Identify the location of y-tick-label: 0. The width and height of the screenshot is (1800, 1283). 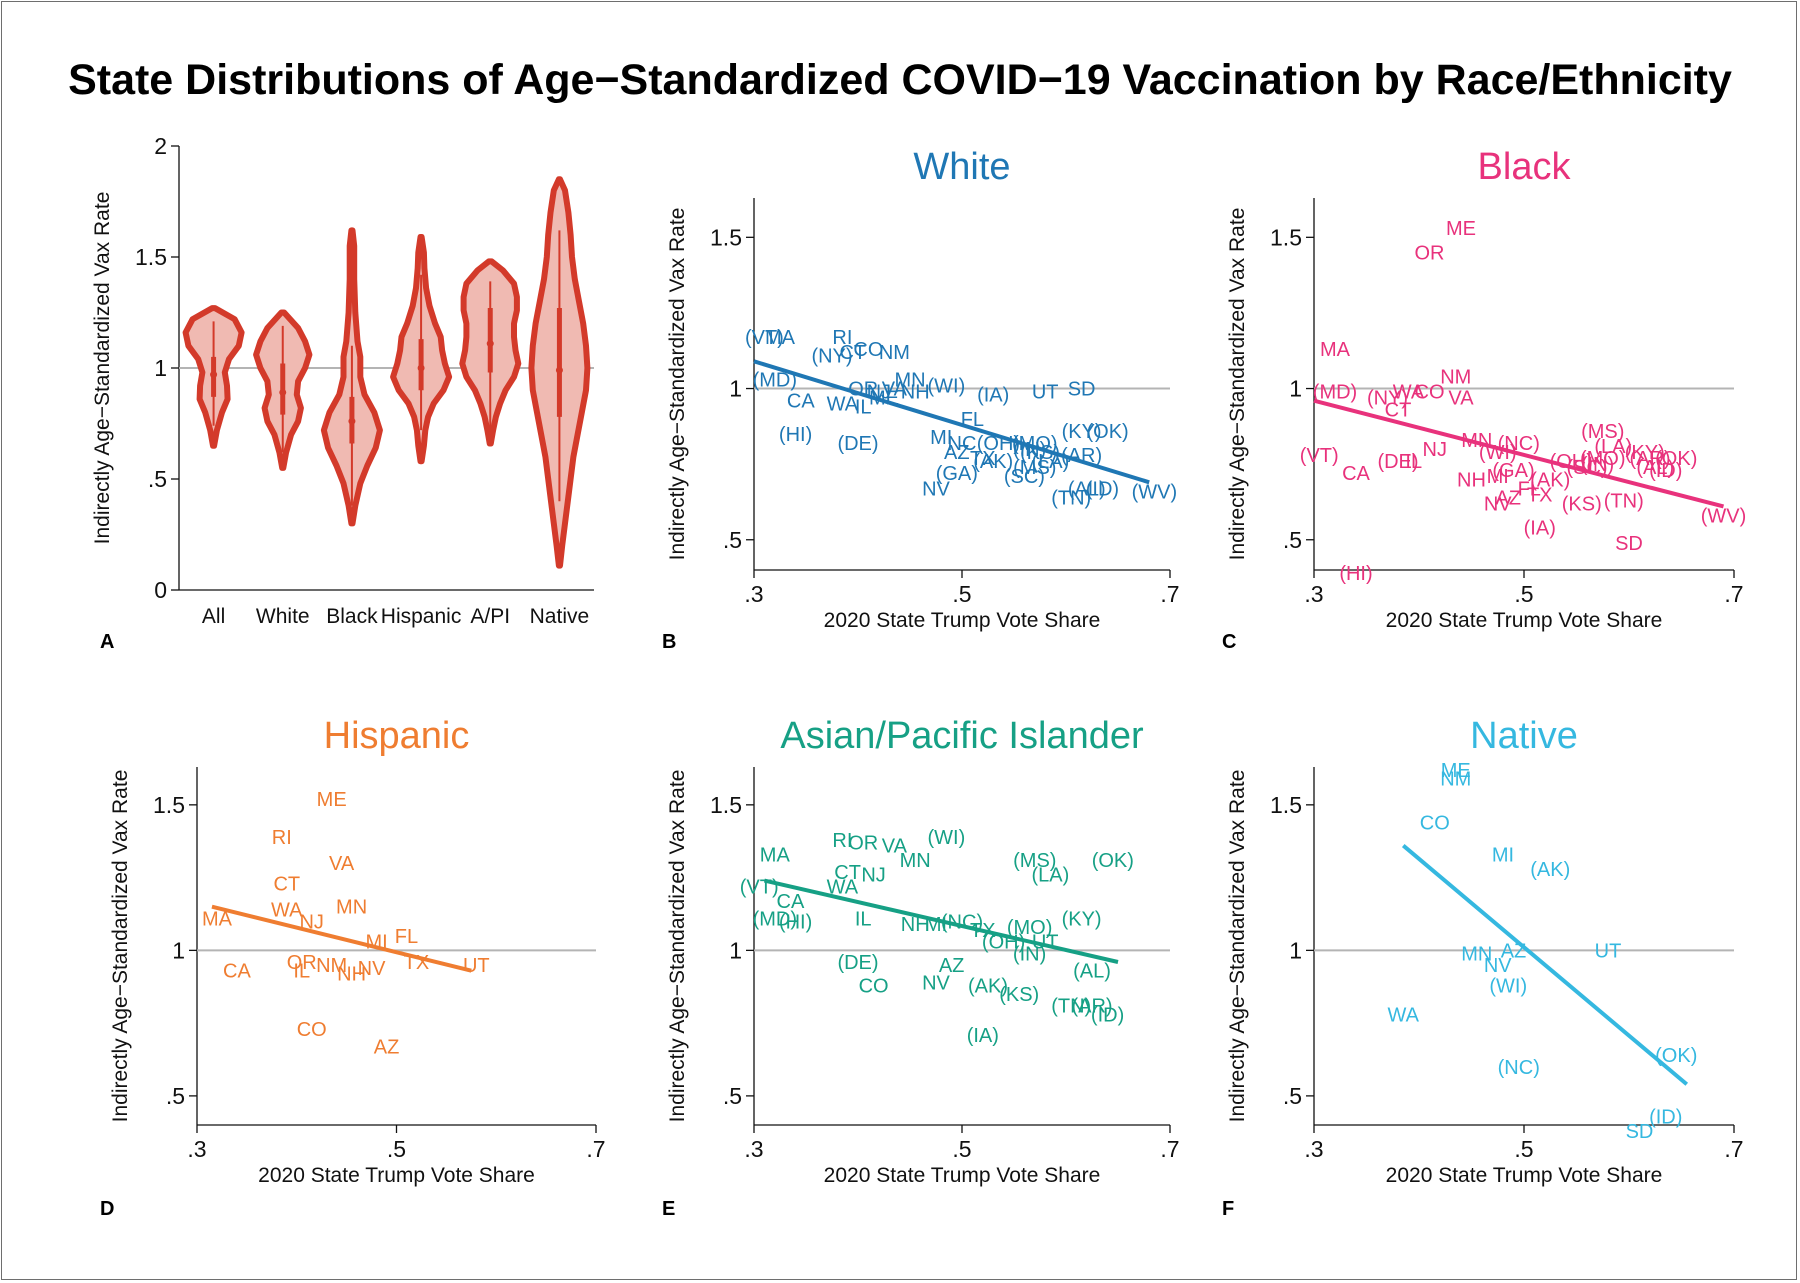
(160, 590).